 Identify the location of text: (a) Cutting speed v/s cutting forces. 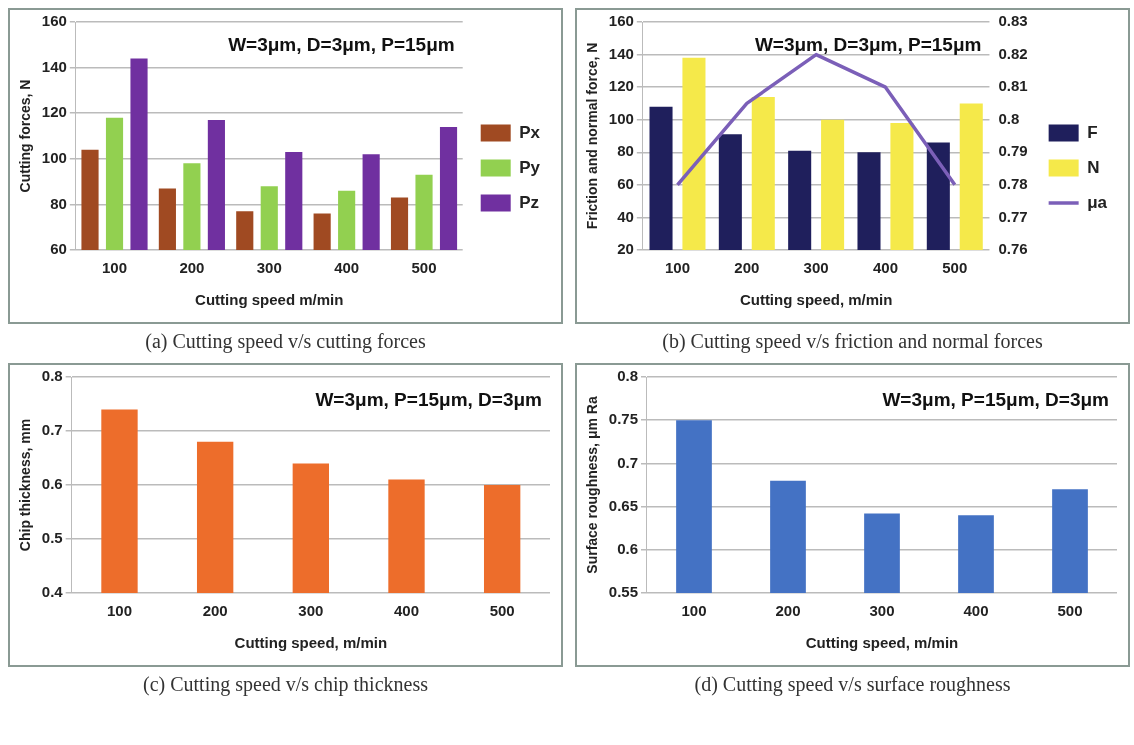
(285, 341).